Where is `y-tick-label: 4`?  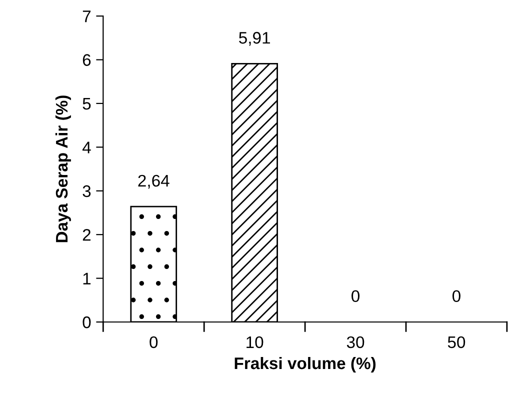
y-tick-label: 4 is located at coordinates (86, 148).